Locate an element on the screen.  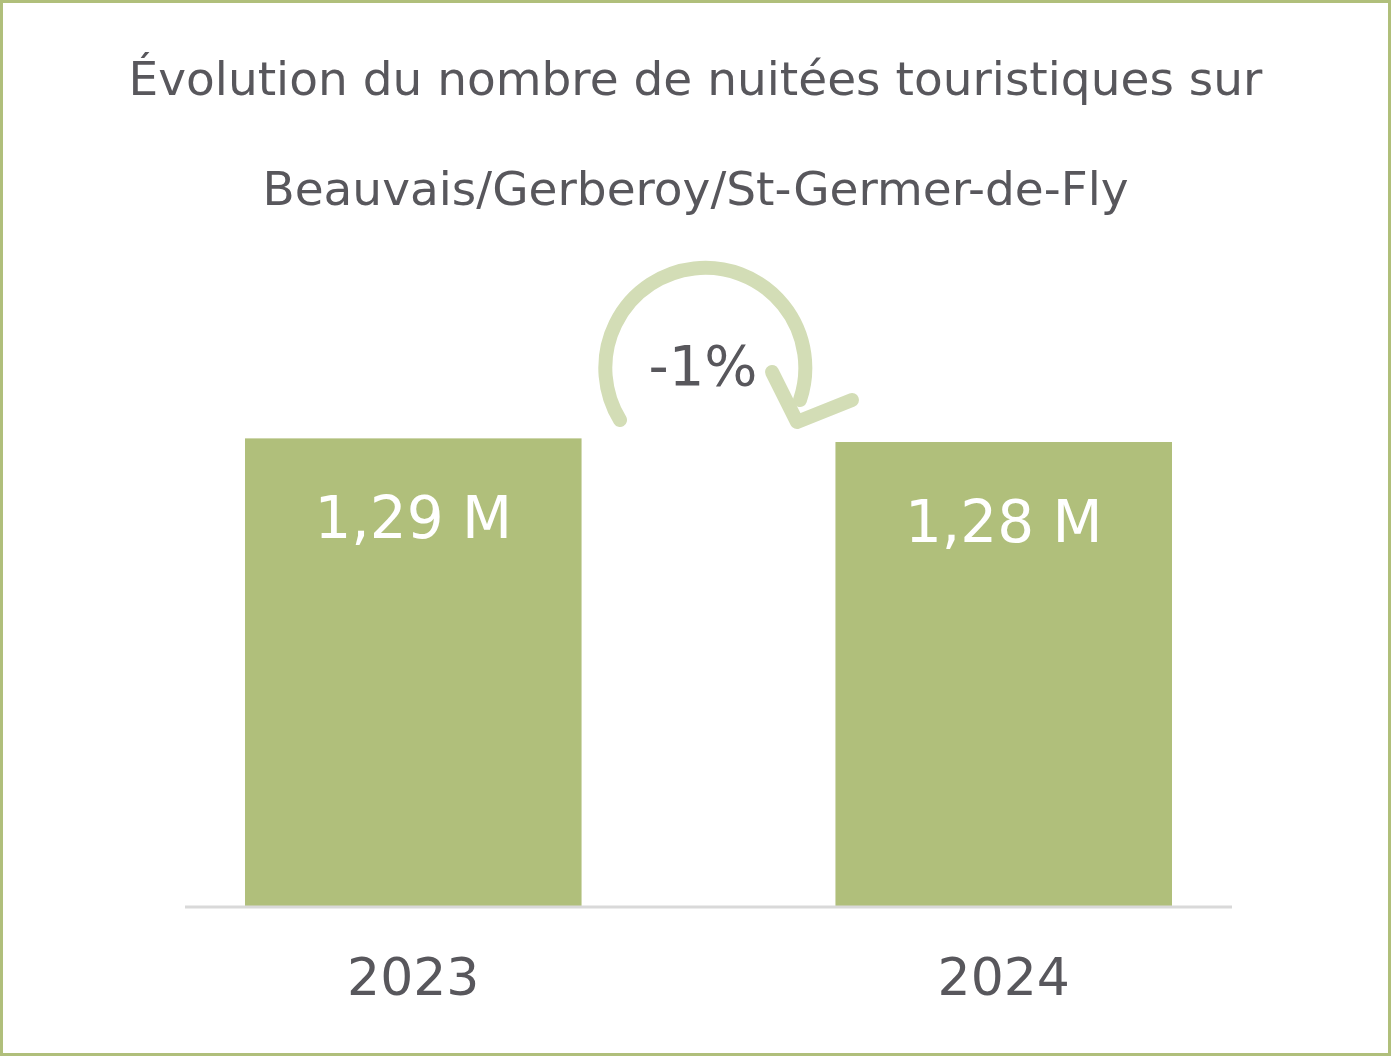
data-label: 1,29 M is located at coordinates (413, 518).